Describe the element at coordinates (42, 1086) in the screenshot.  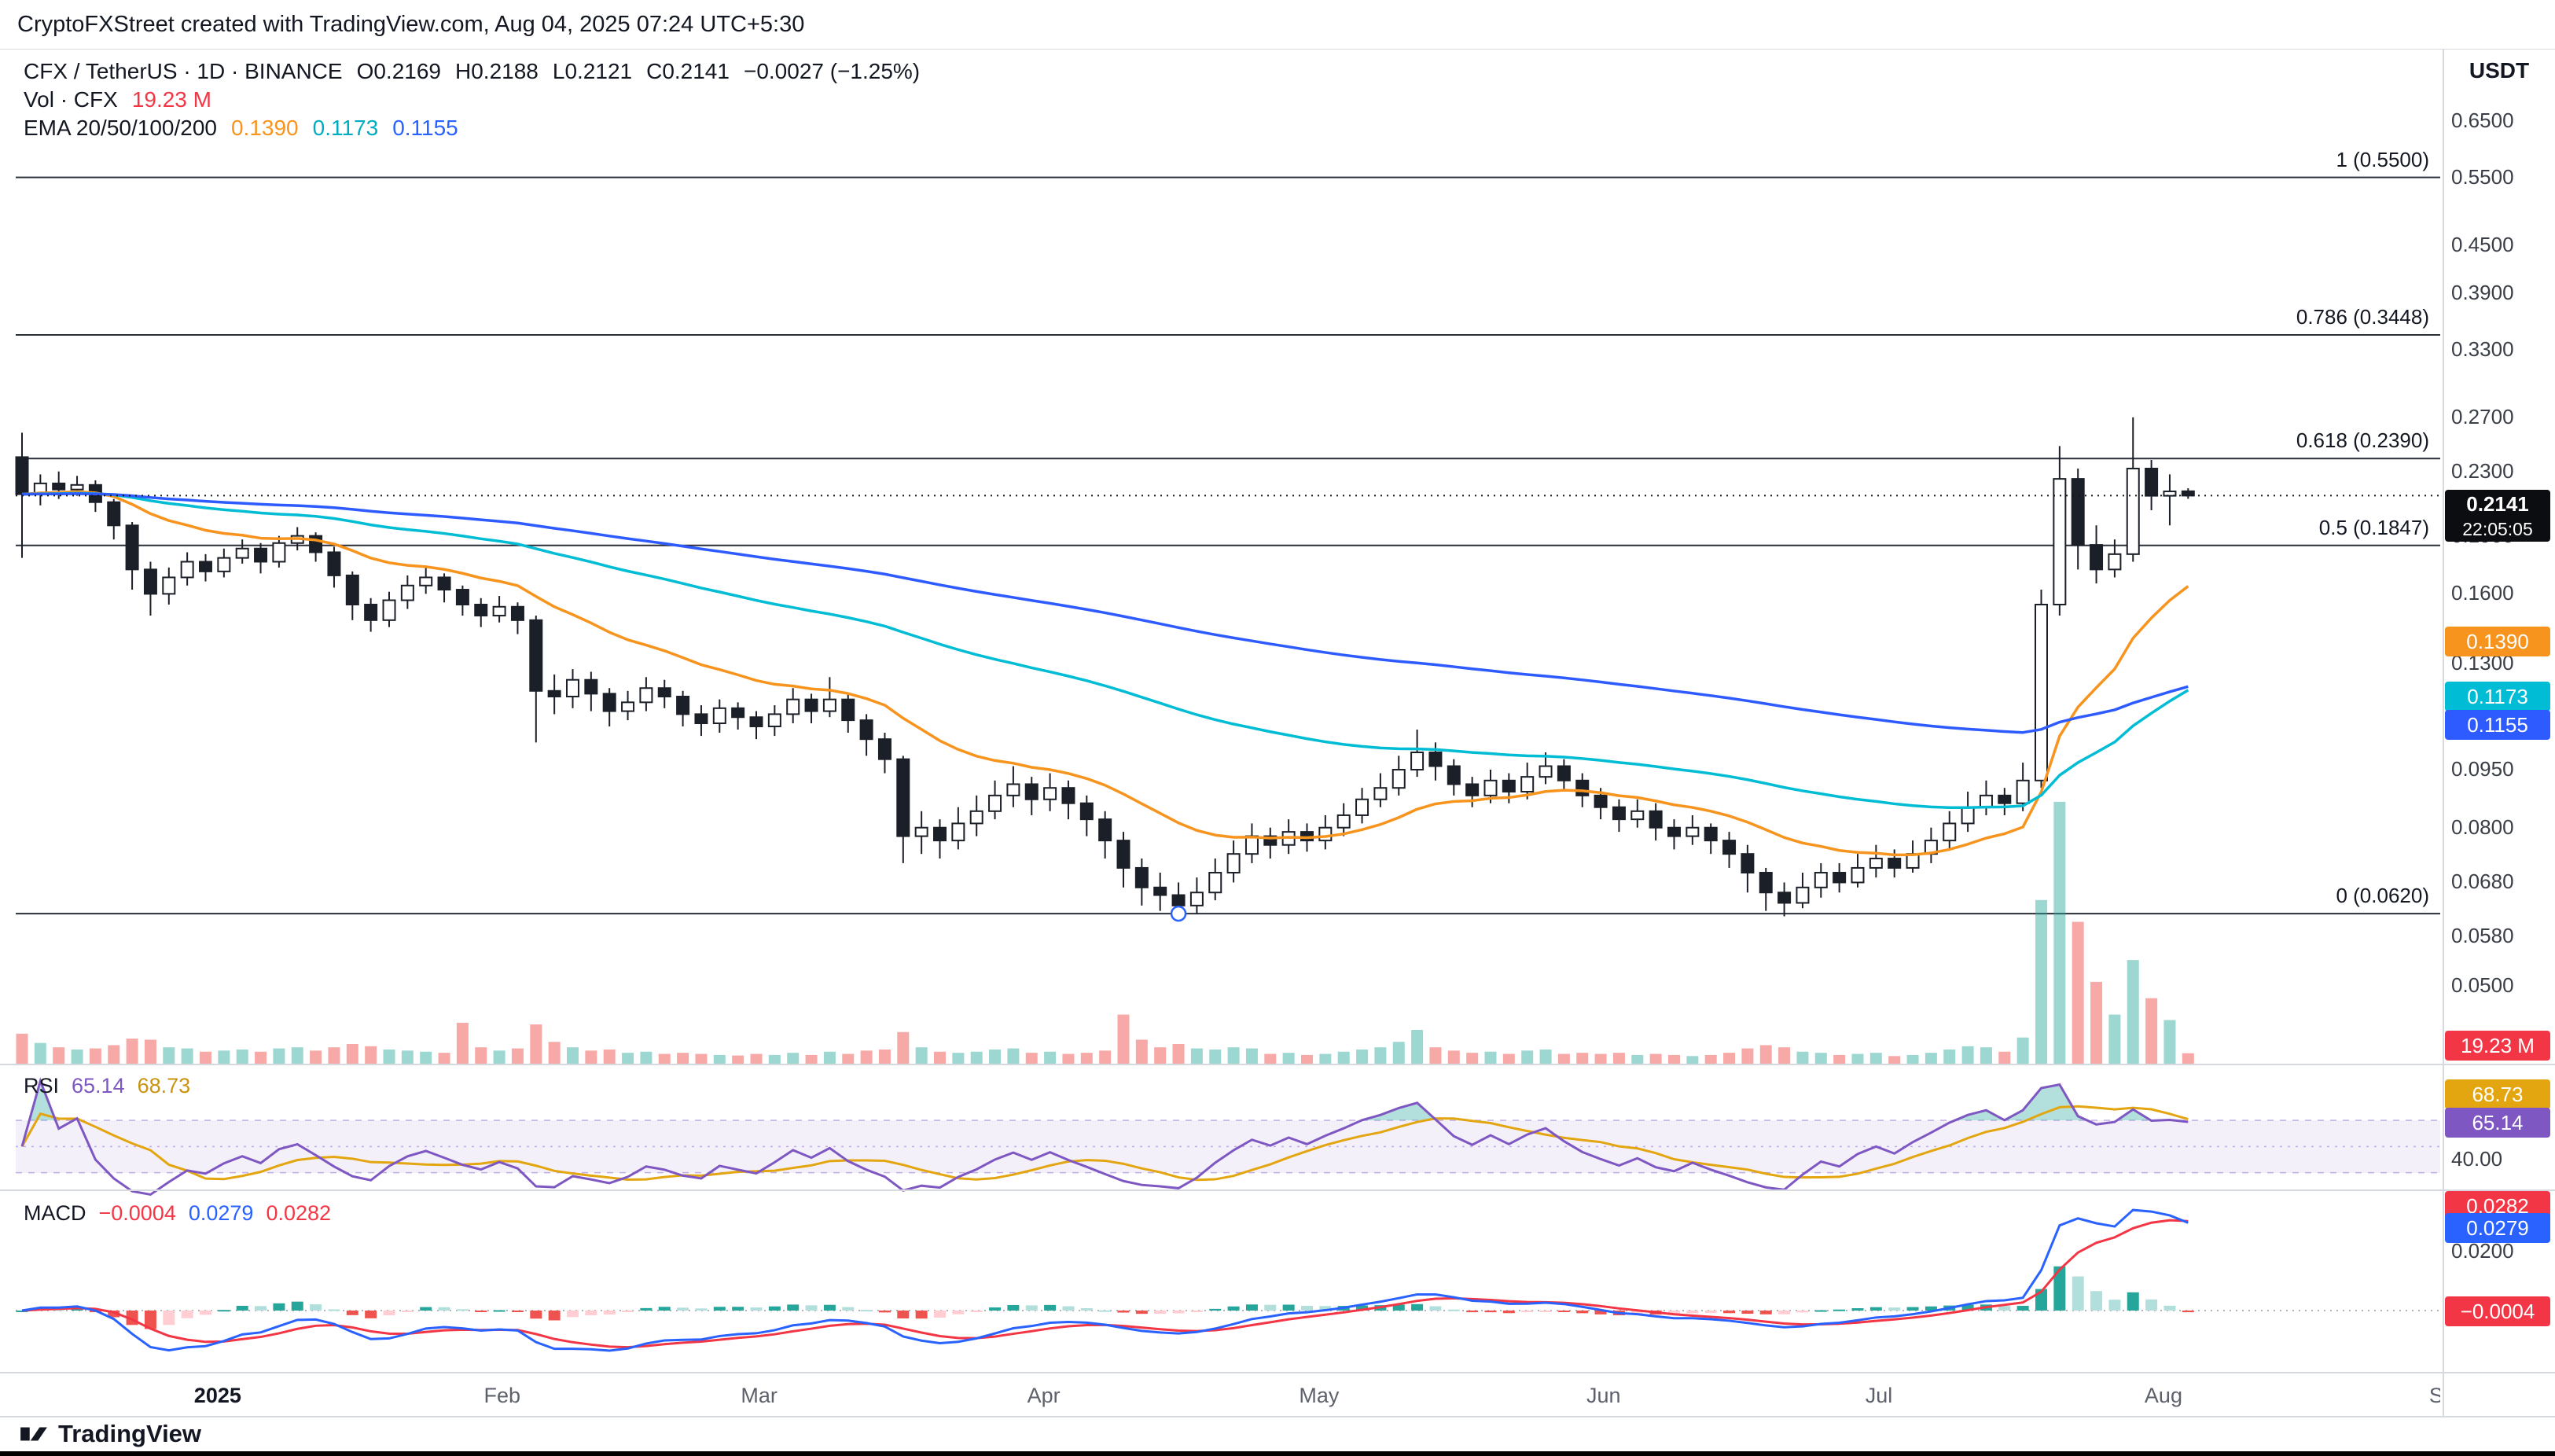
I see `rsi-label: RSI` at that location.